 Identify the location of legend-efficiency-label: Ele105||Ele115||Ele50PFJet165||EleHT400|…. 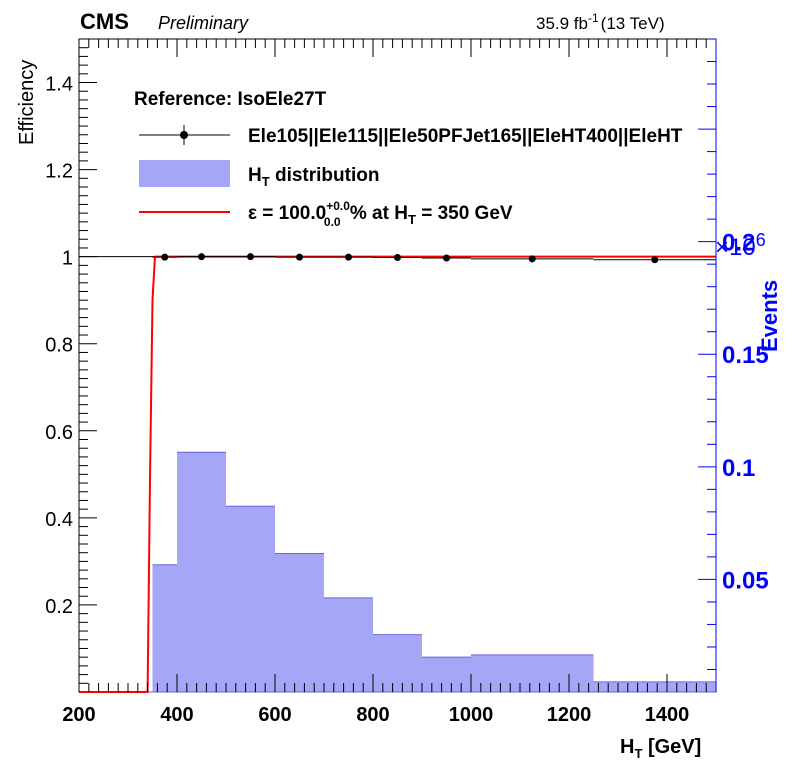
(465, 136).